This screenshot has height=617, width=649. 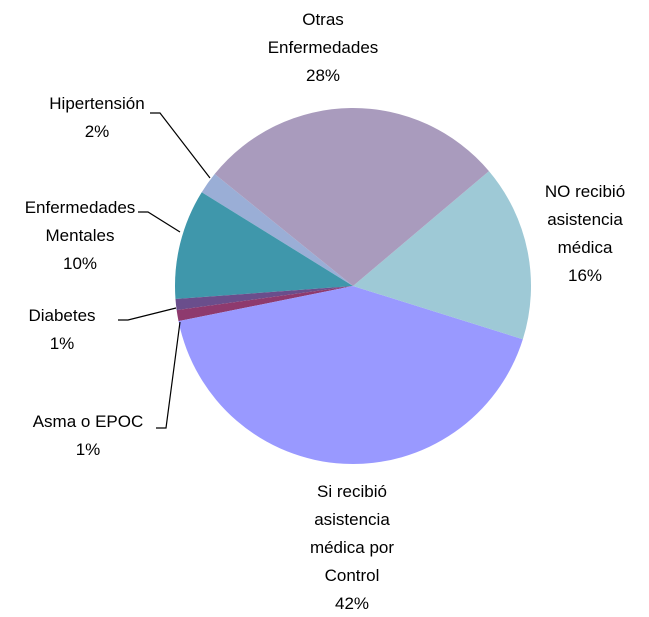 What do you see at coordinates (323, 33) in the screenshot?
I see `category-label: Otras Enfermedades` at bounding box center [323, 33].